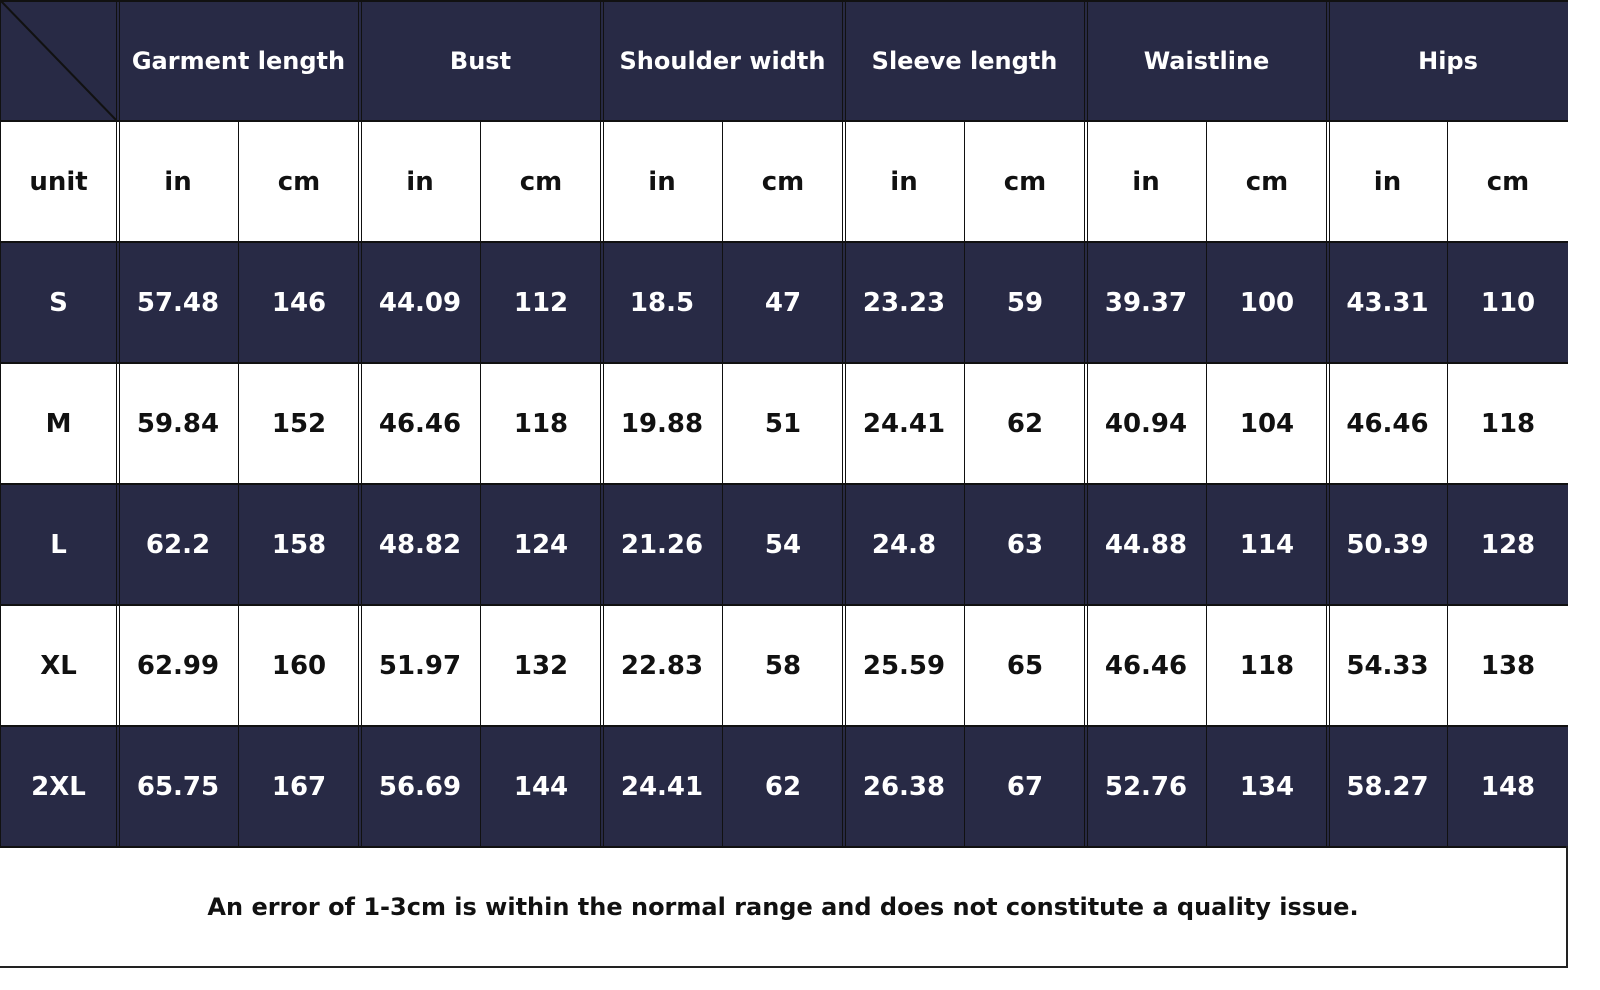  Describe the element at coordinates (58, 544) in the screenshot. I see `size-label: L` at that location.